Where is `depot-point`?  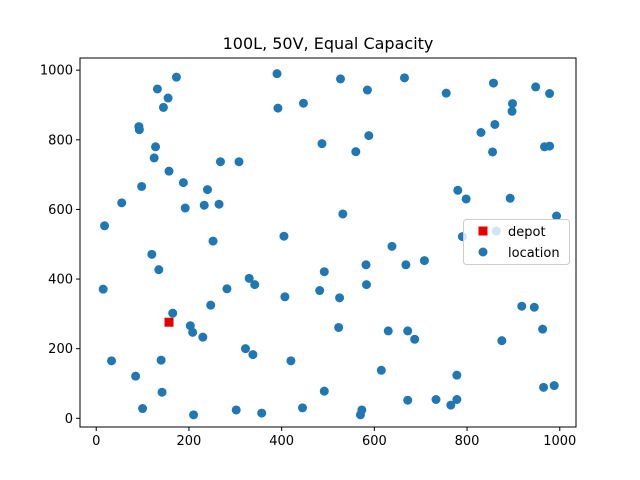 depot-point is located at coordinates (169, 322).